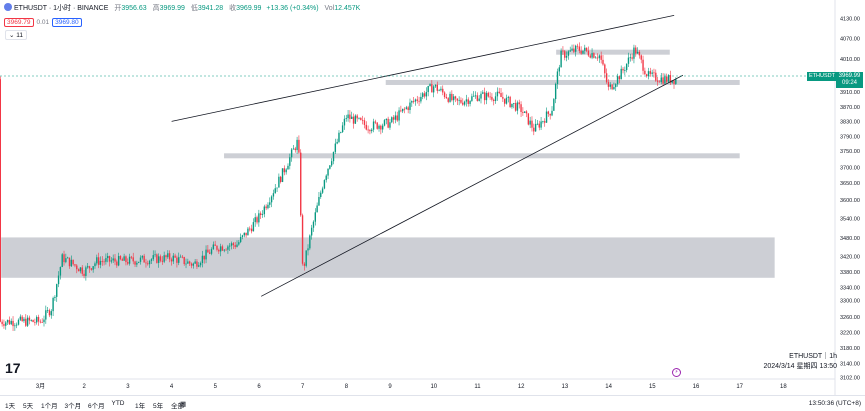  I want to click on price-tick-label: 3830.00, so click(850, 123).